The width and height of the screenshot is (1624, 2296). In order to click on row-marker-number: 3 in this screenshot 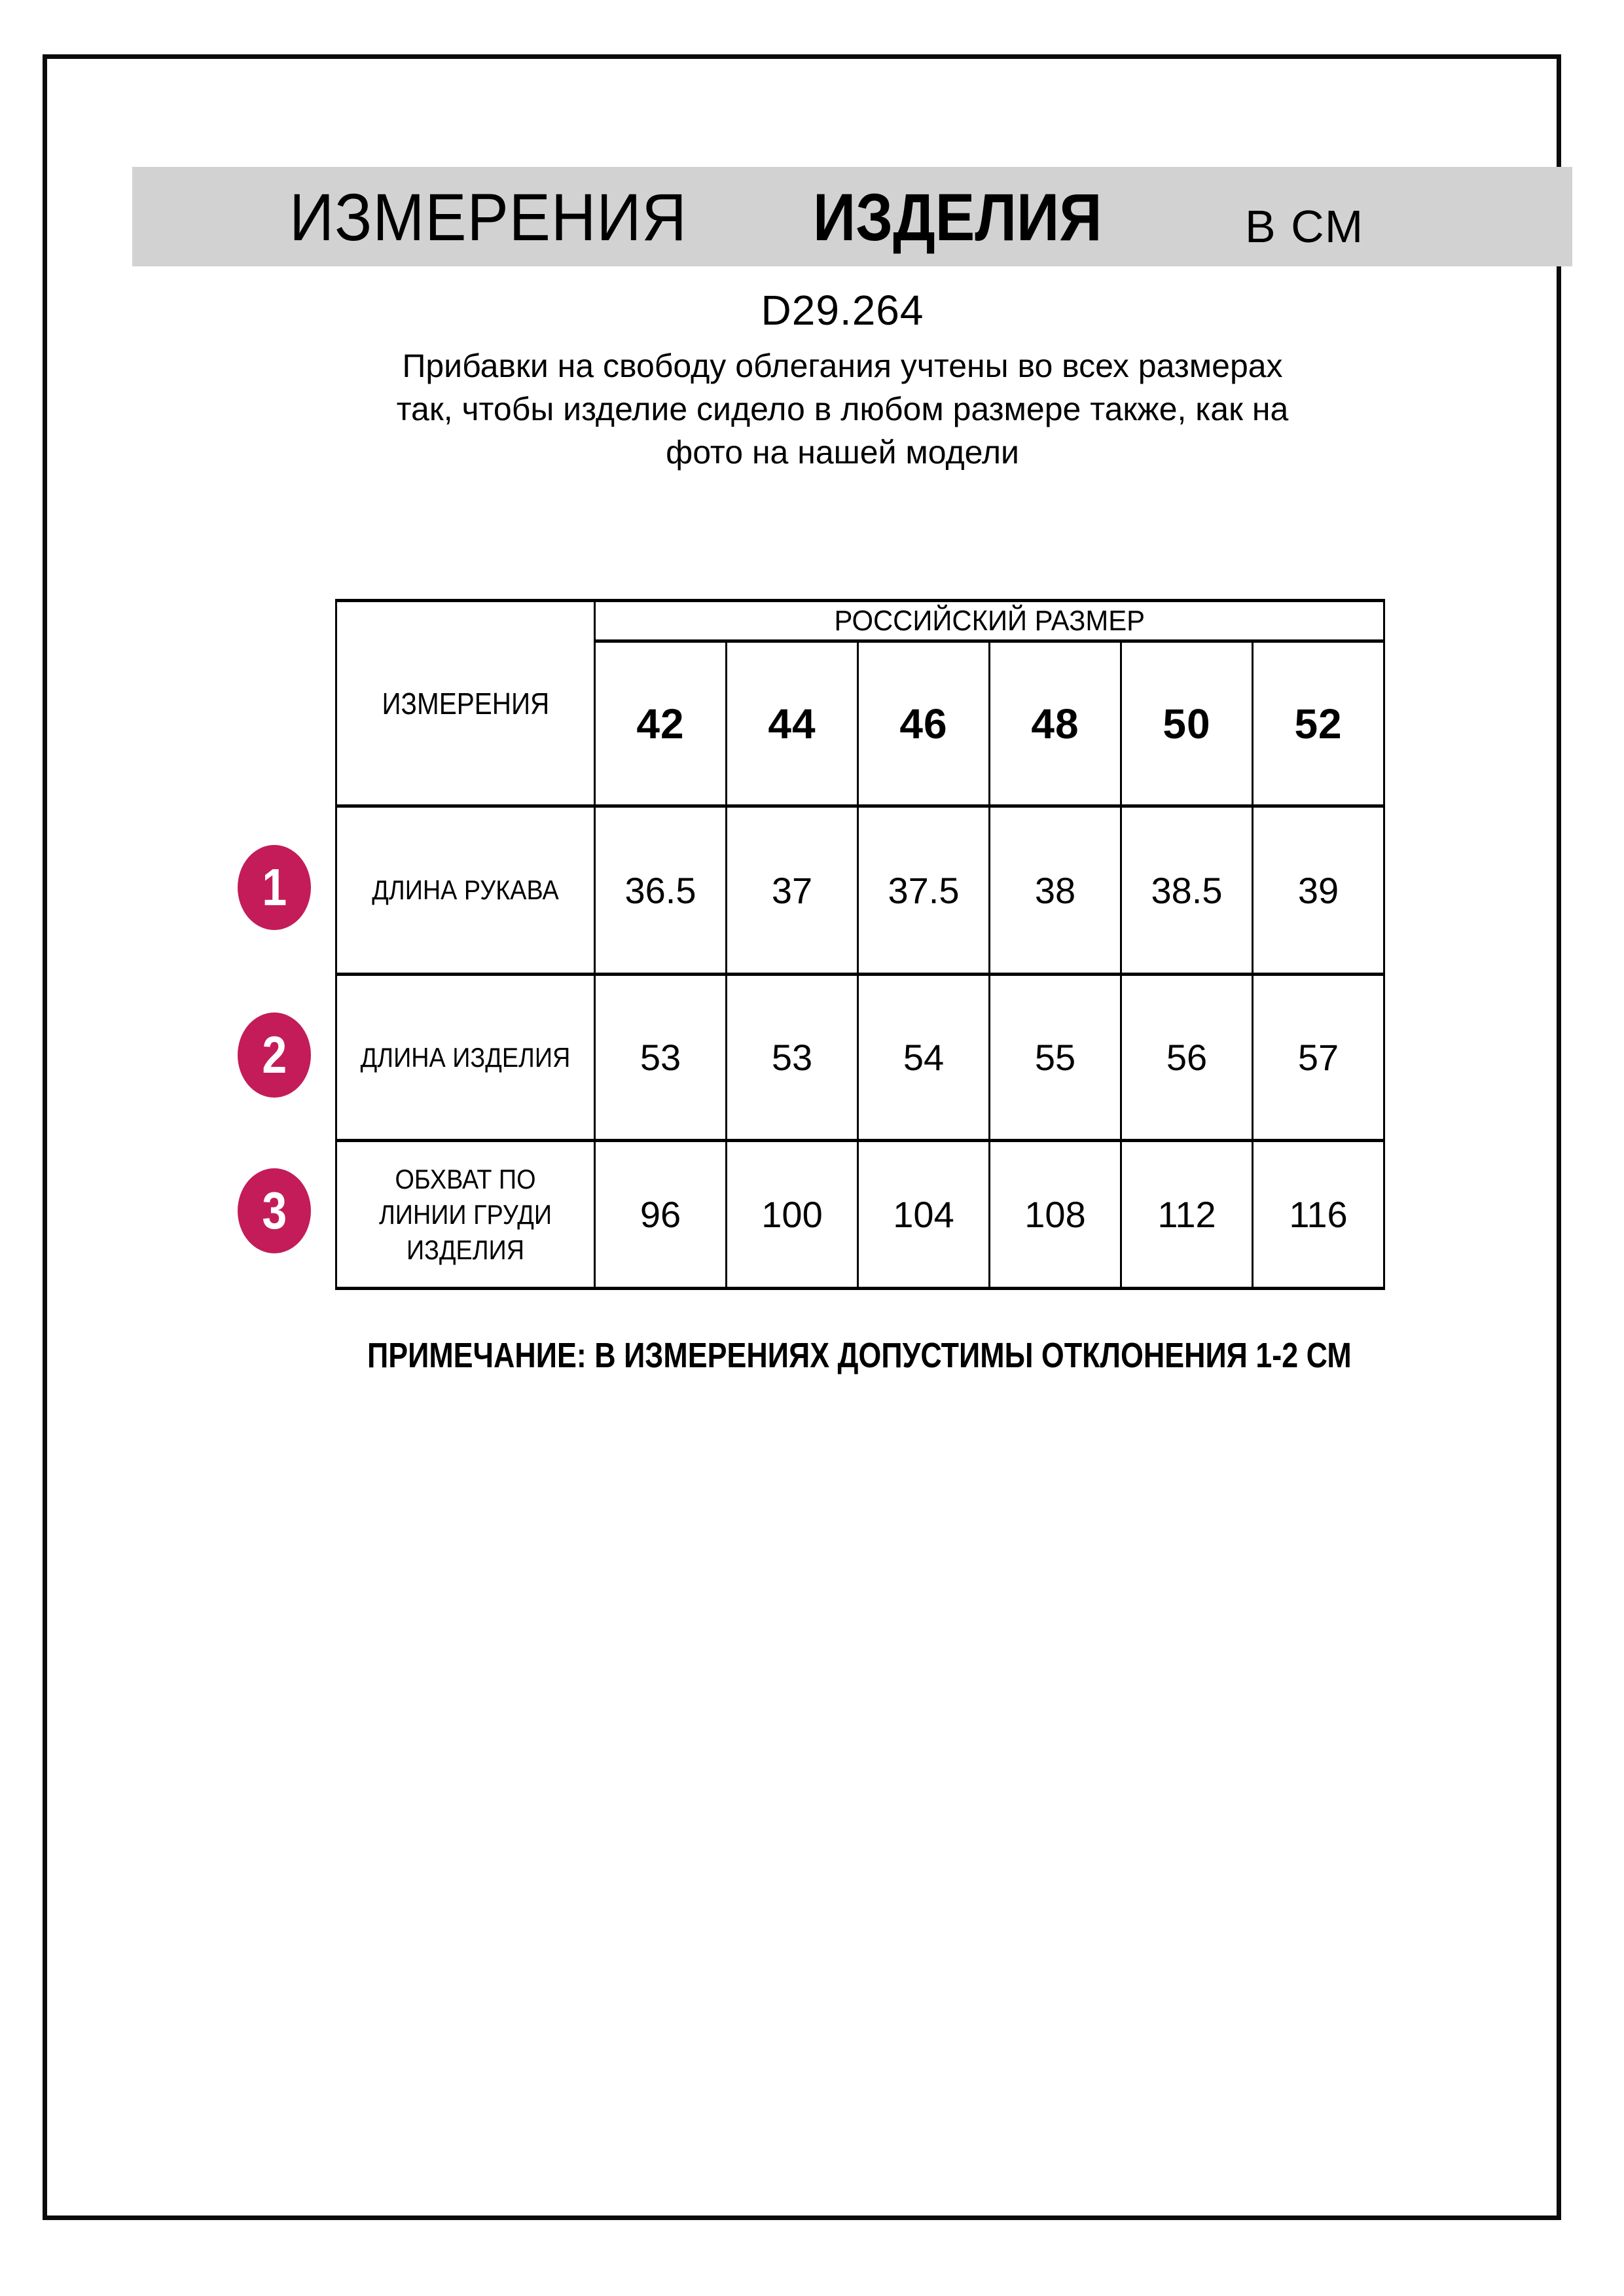, I will do `click(274, 1210)`.